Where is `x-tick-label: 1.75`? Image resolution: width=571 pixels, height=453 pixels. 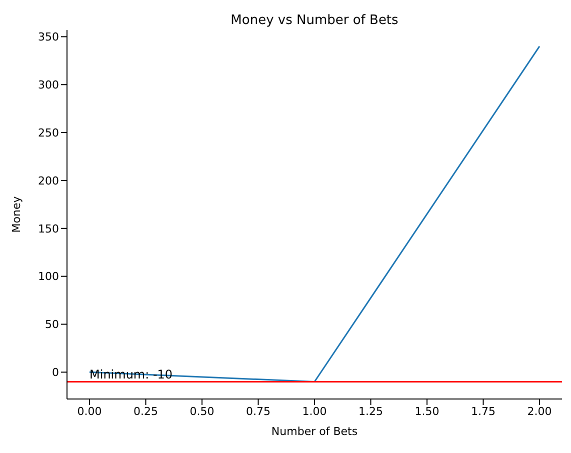 x-tick-label: 1.75 is located at coordinates (483, 411).